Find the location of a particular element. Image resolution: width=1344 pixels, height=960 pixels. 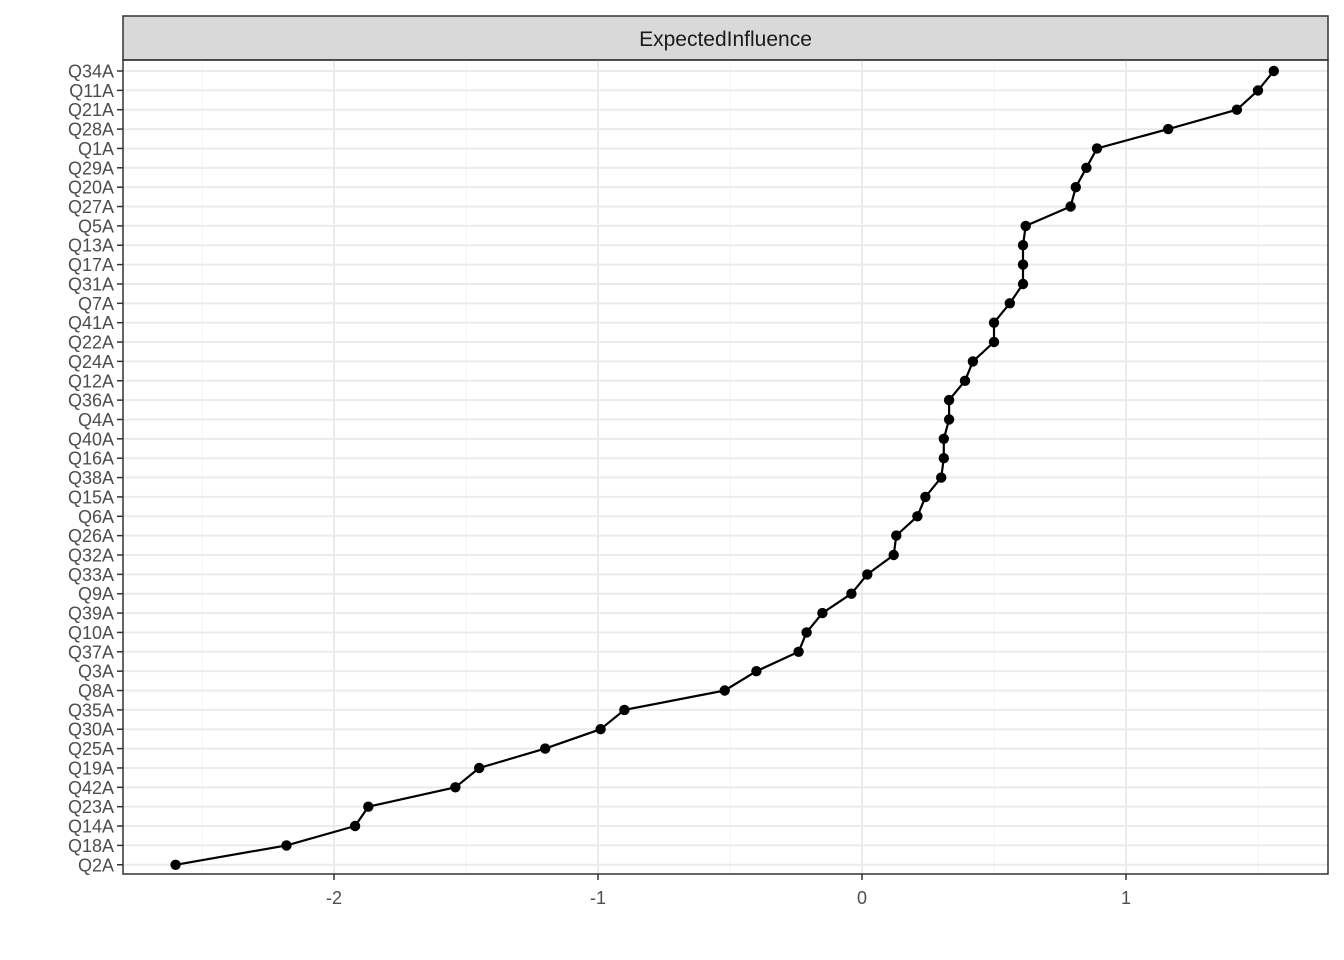

y-tick-label: Q11A is located at coordinates (91, 91).